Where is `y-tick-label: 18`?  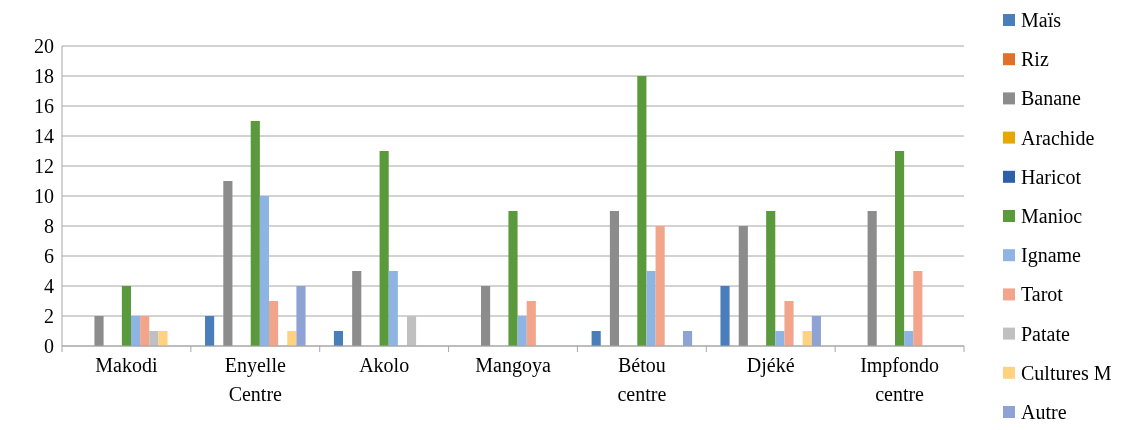
y-tick-label: 18 is located at coordinates (44, 76).